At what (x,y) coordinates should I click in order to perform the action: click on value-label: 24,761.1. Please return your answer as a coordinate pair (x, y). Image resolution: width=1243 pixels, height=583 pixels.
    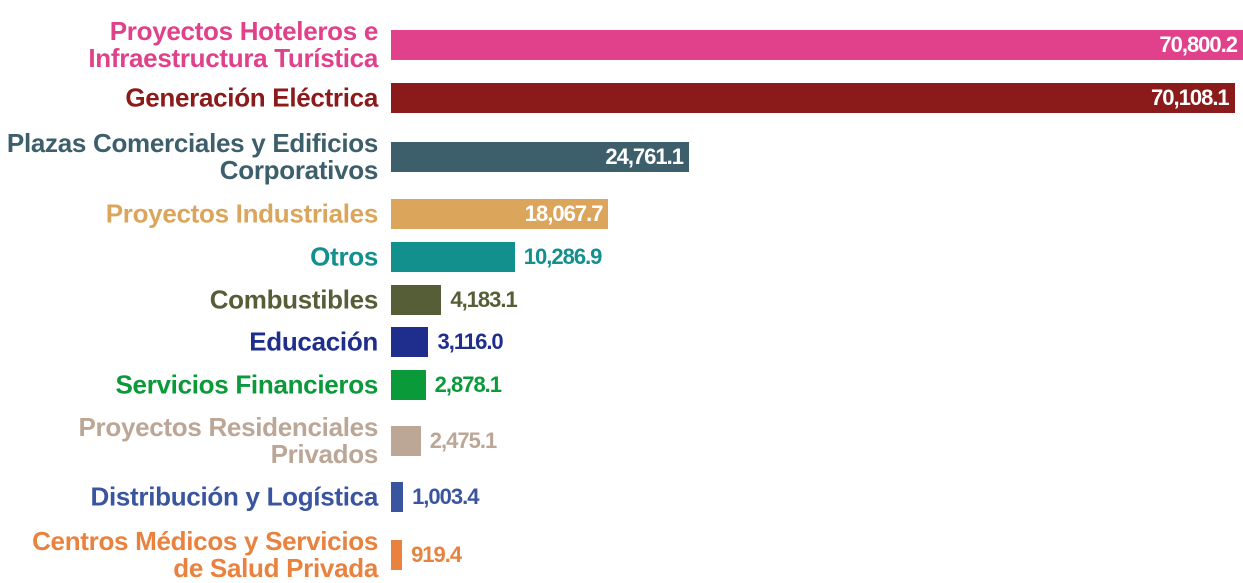
    Looking at the image, I should click on (644, 156).